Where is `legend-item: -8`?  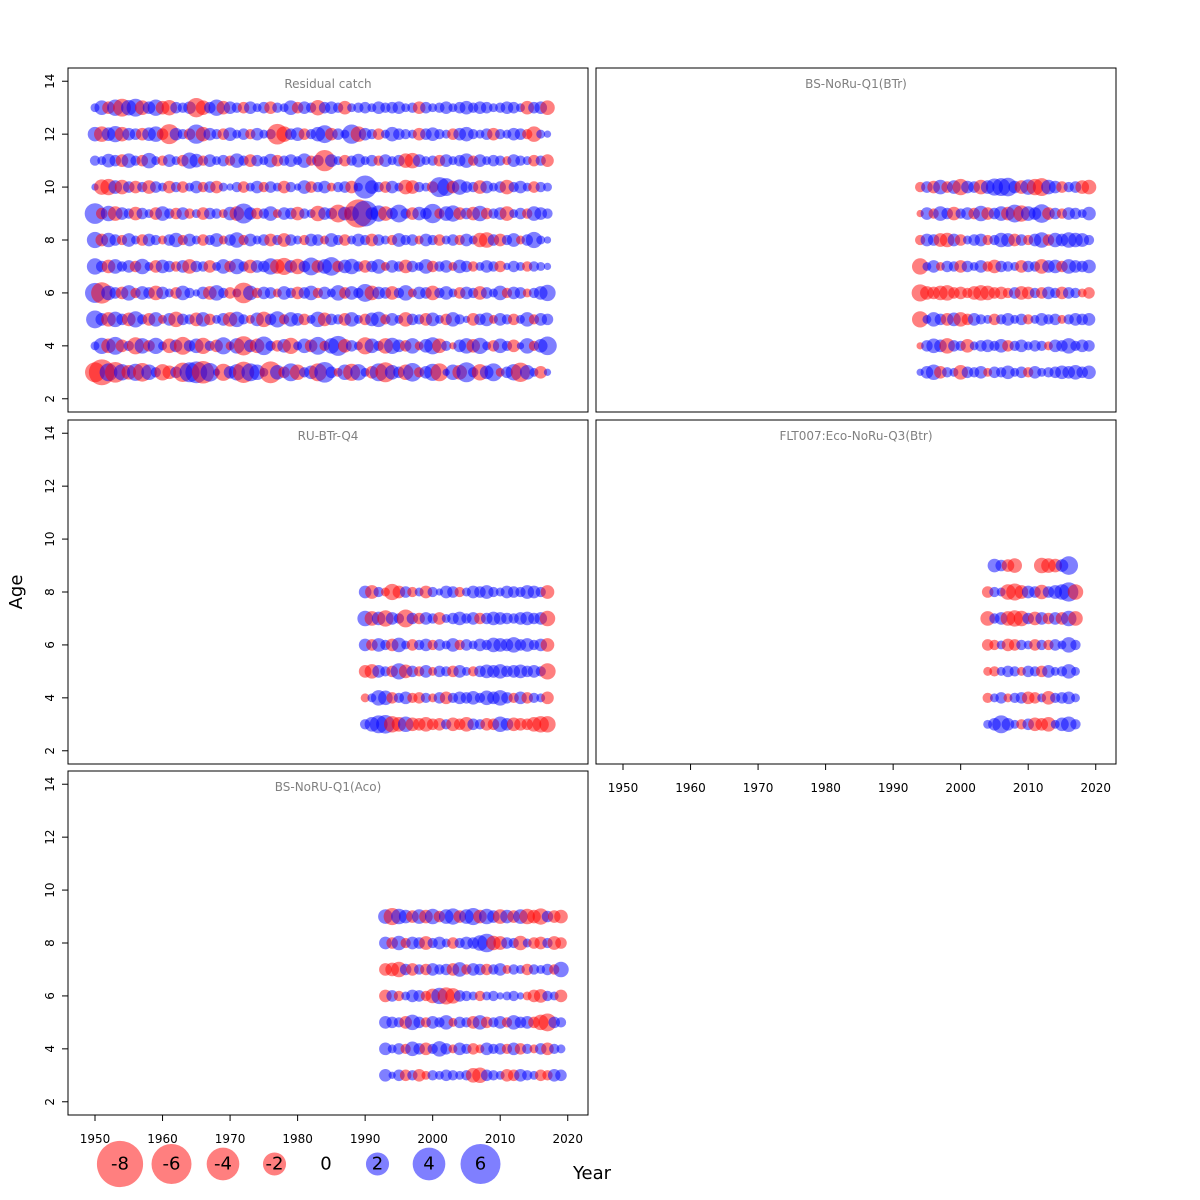
legend-item: -8 is located at coordinates (120, 1164).